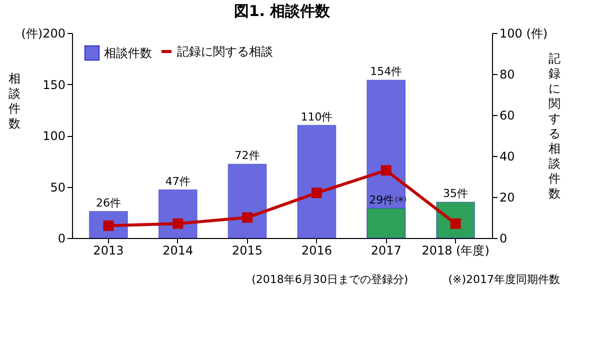 This screenshot has height=342, width=590. What do you see at coordinates (455, 193) in the screenshot?
I see `data-label: 35件` at bounding box center [455, 193].